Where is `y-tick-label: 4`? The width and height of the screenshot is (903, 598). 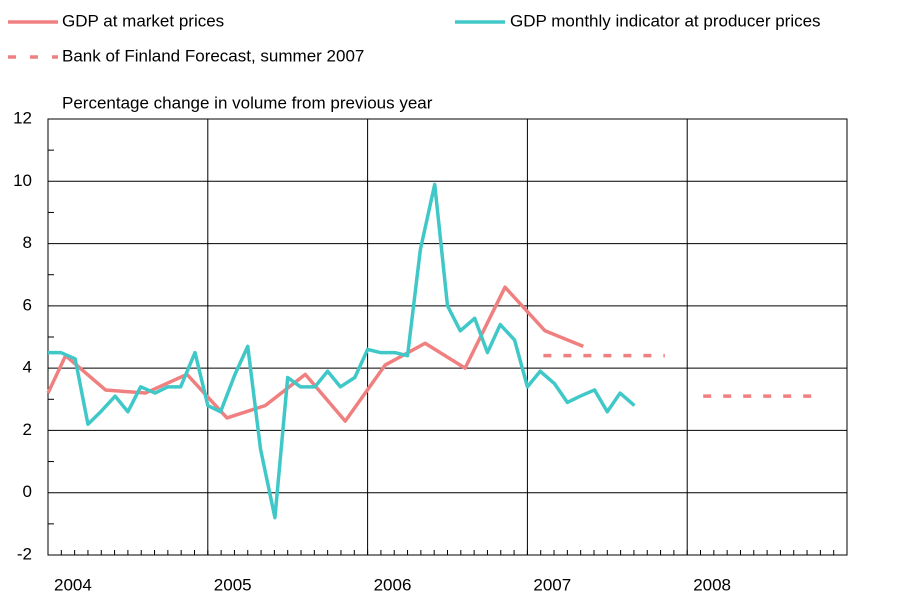 y-tick-label: 4 is located at coordinates (27, 367).